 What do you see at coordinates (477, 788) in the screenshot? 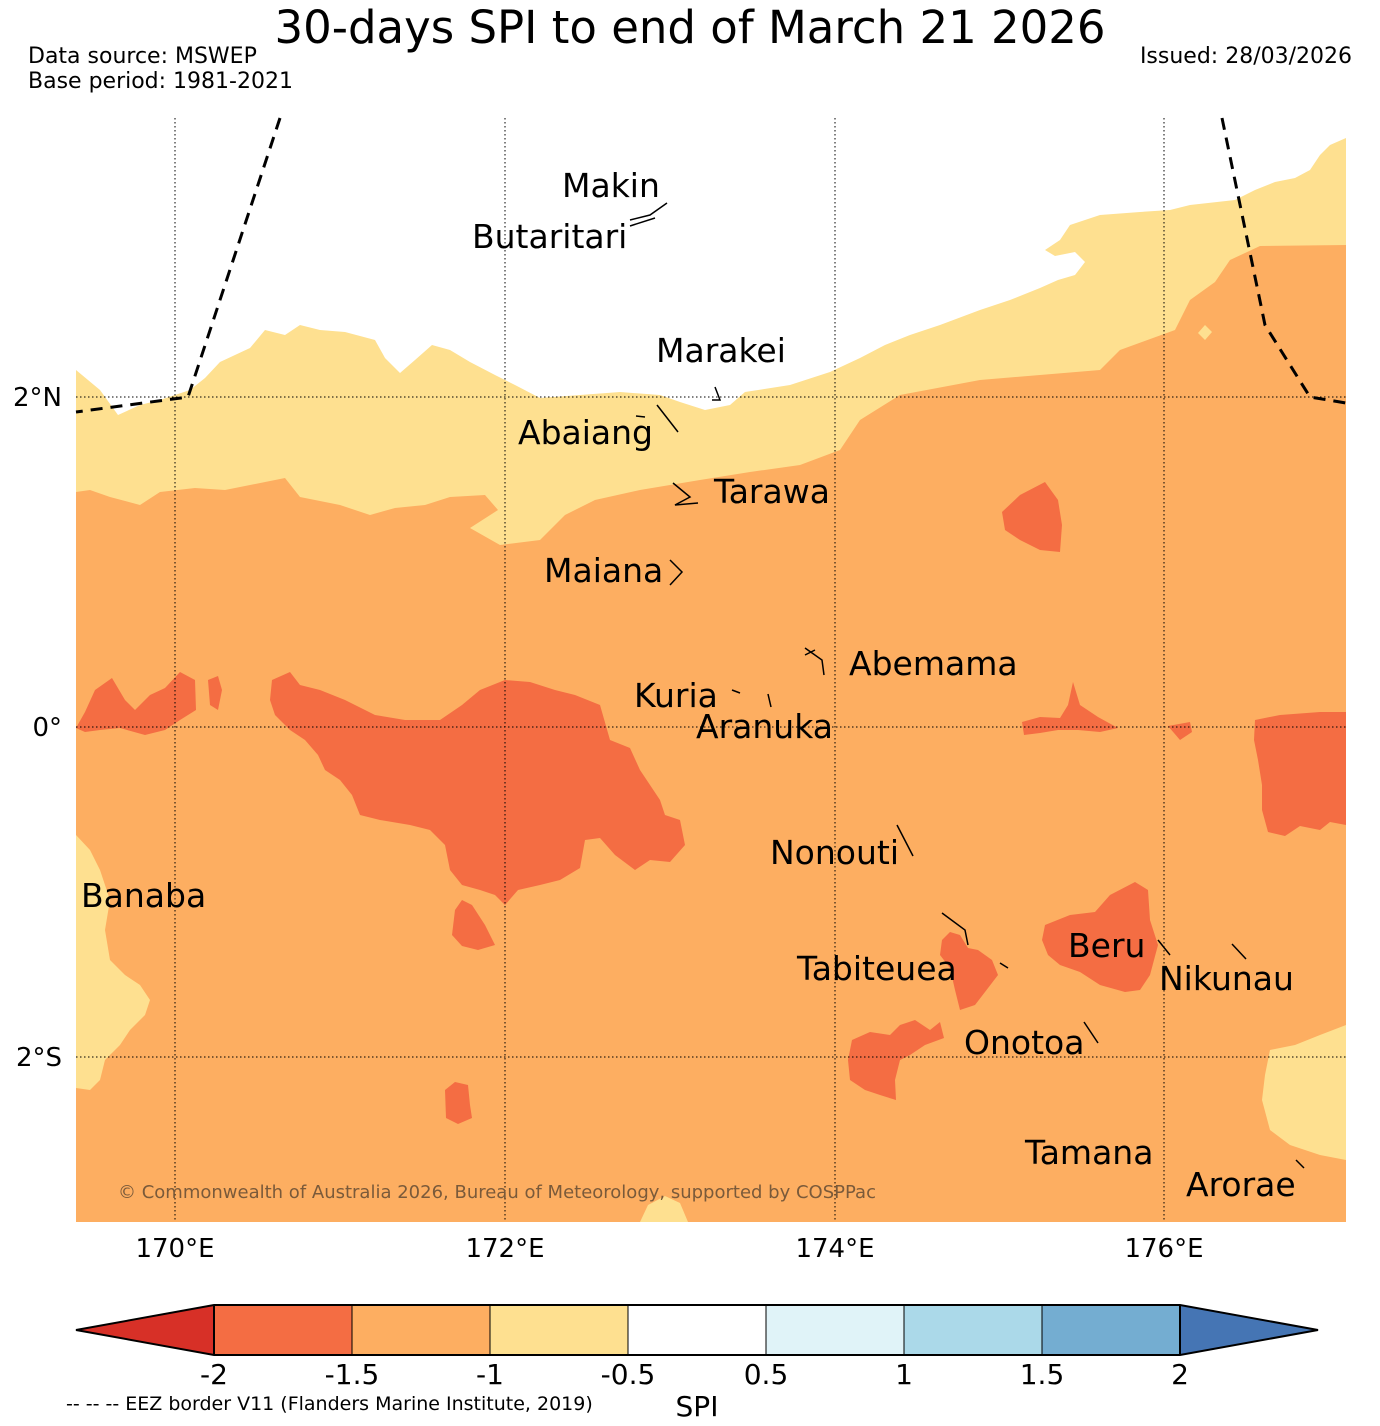
I see `spi-fill-red-central` at bounding box center [477, 788].